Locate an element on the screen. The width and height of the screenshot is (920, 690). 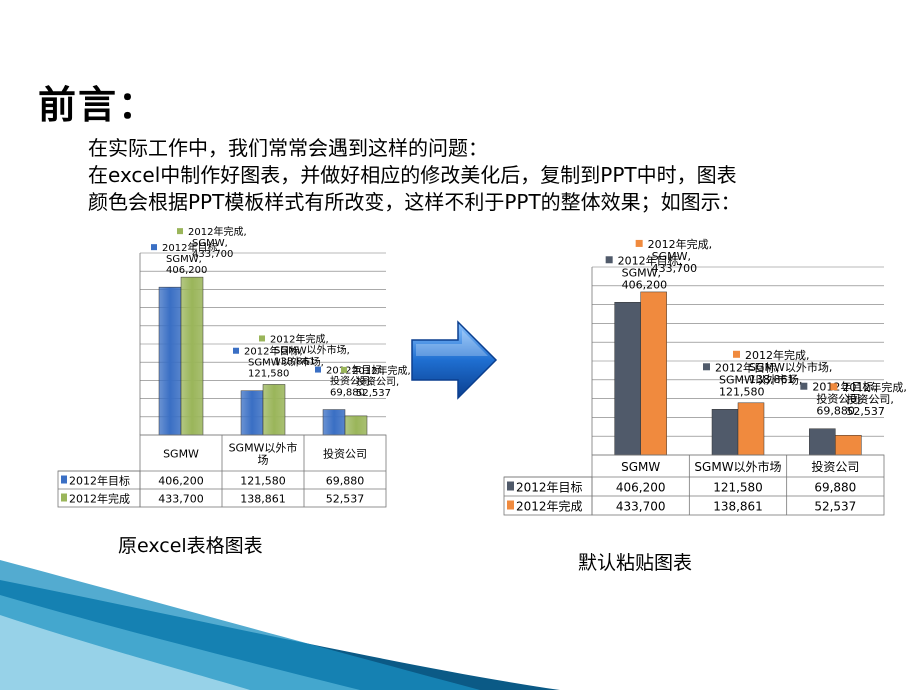
intro-line-3: 颜色会根据PPT模板样式有所改变，这样不利于PPT的整体效果；如图示： is located at coordinates (414, 202).